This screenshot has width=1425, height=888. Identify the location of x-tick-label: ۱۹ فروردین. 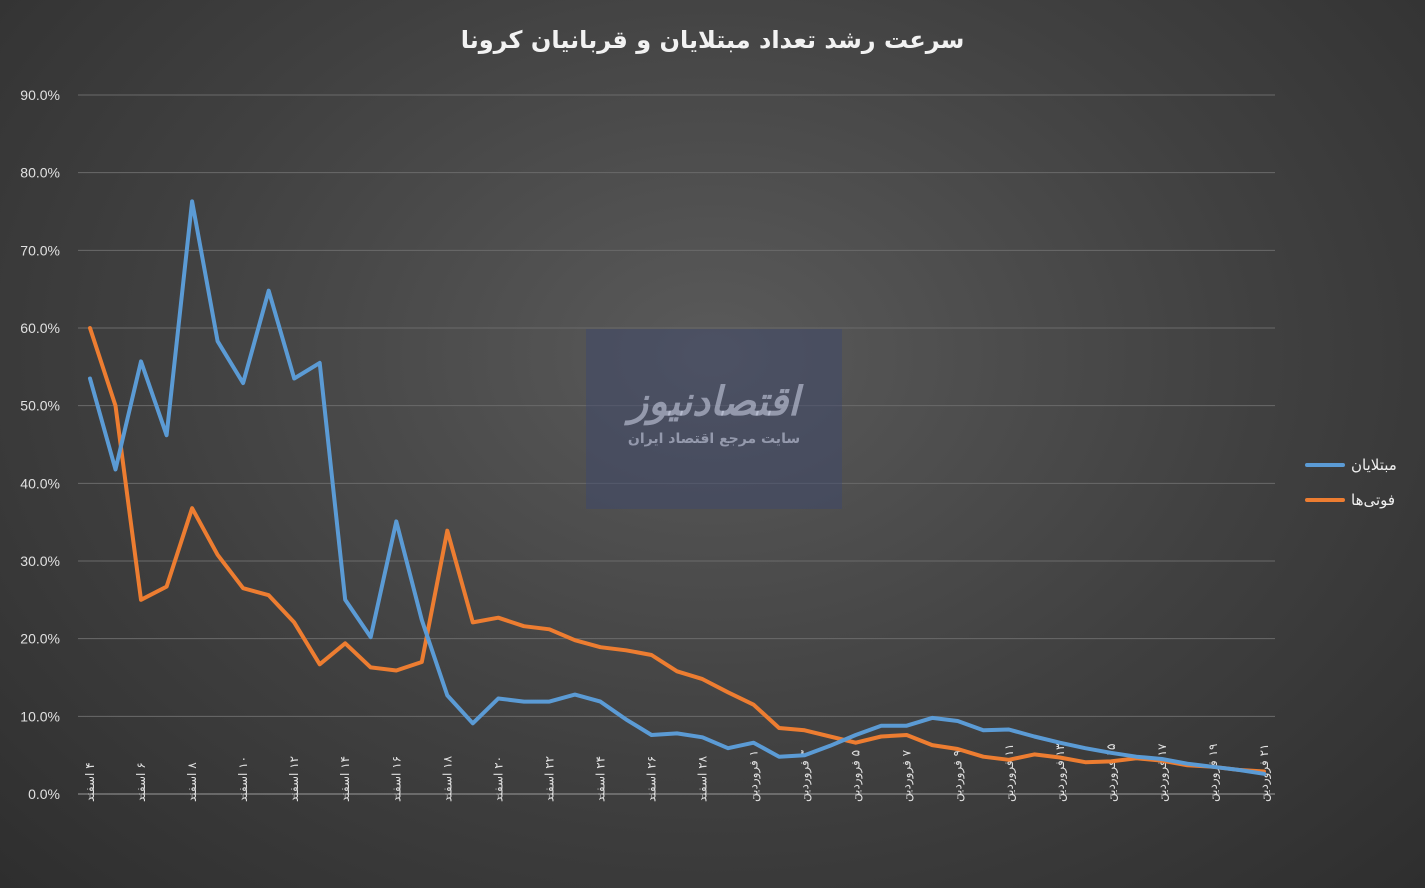
(1213, 773).